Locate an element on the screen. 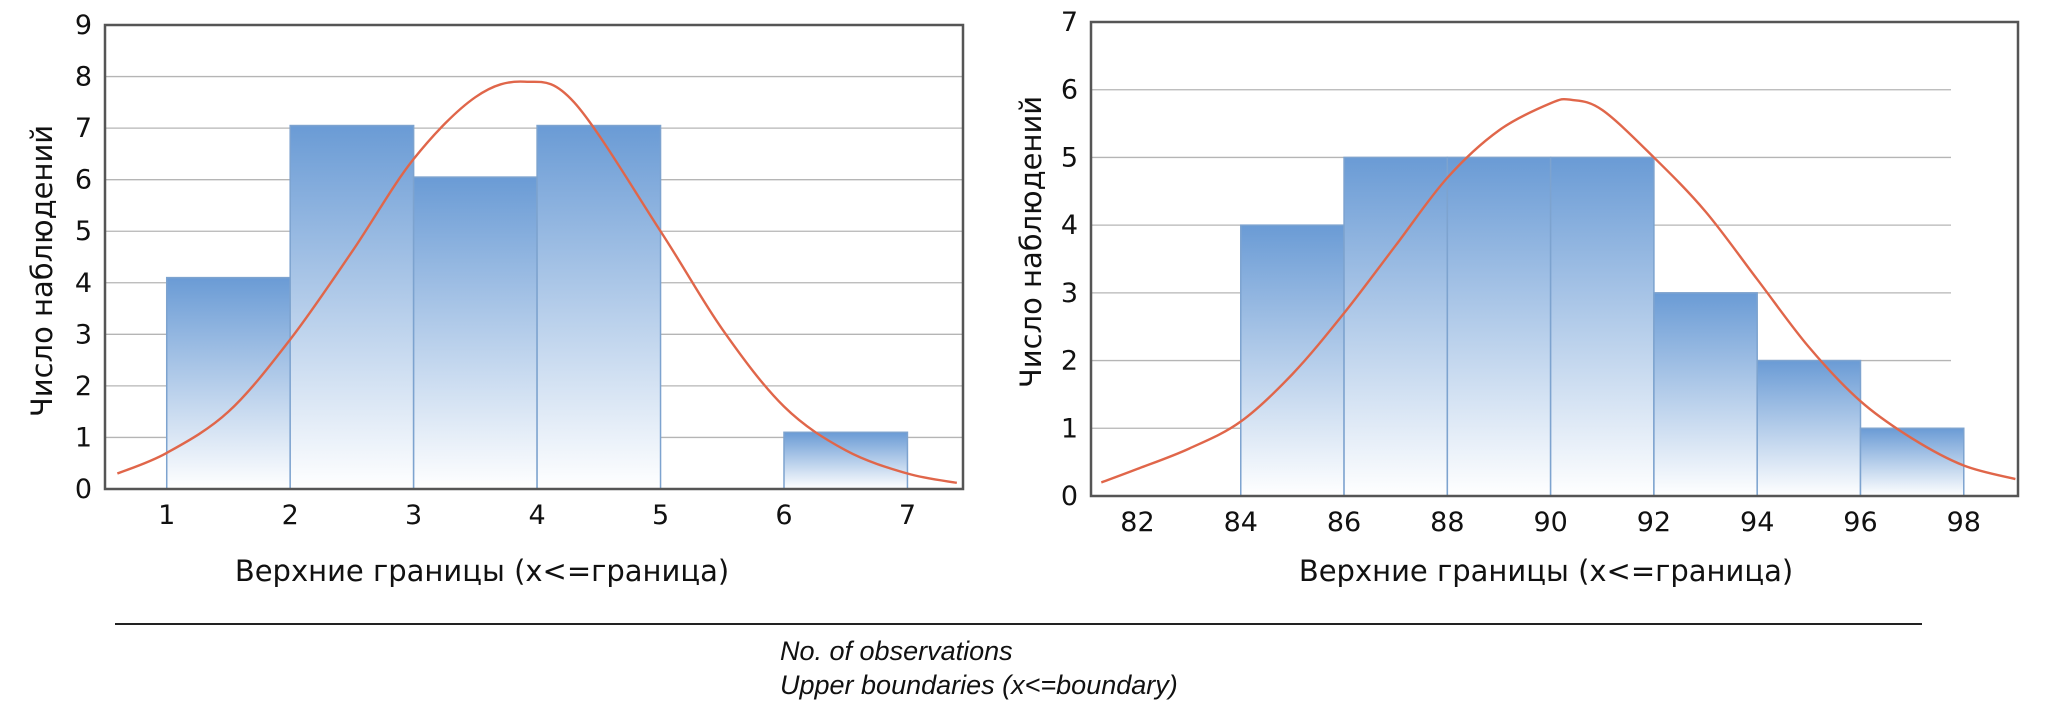  left-y-tick-label: 6 is located at coordinates (83, 180).